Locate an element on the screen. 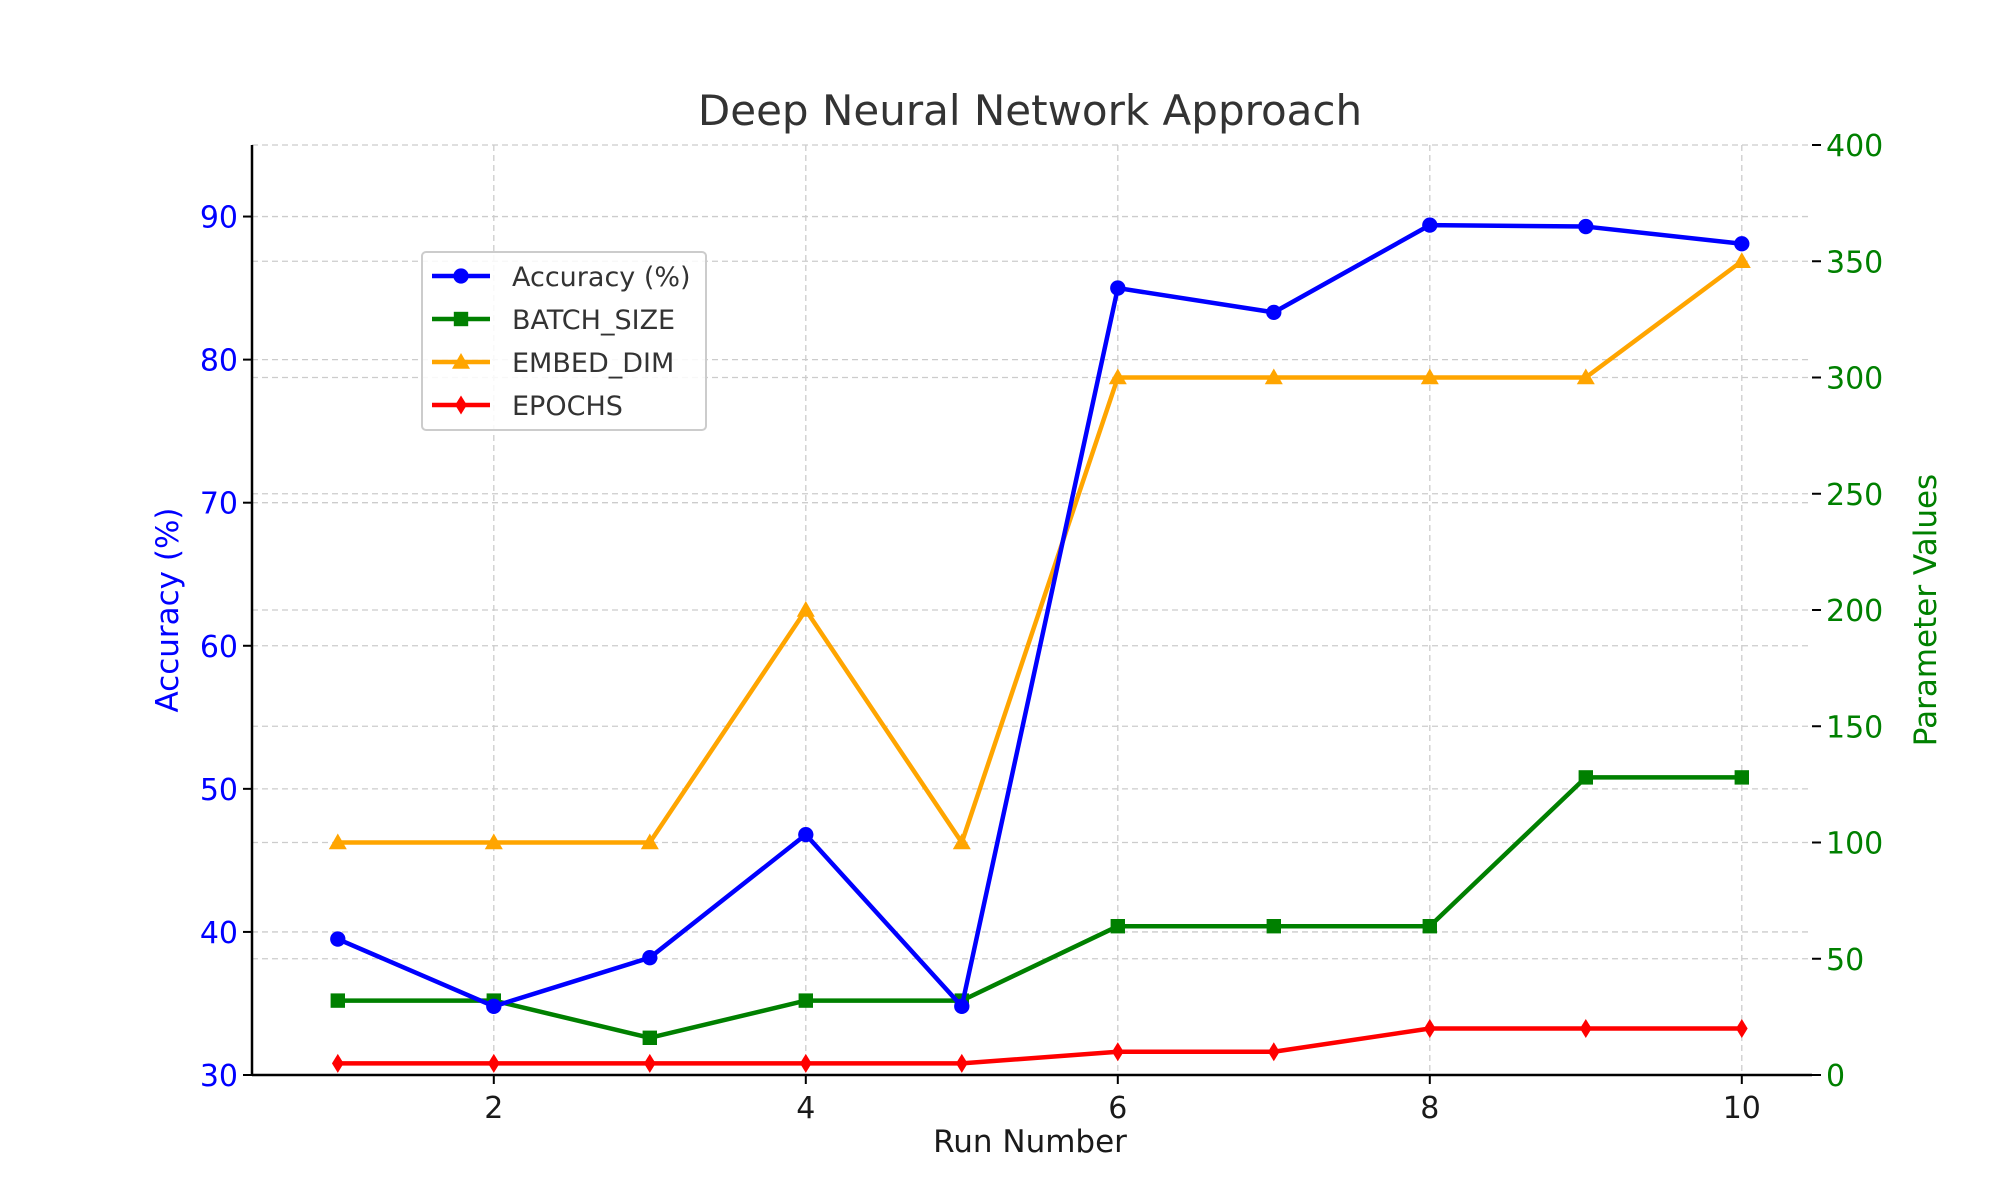 The height and width of the screenshot is (1200, 2000). y-right-tick-label: 300 is located at coordinates (1854, 379).